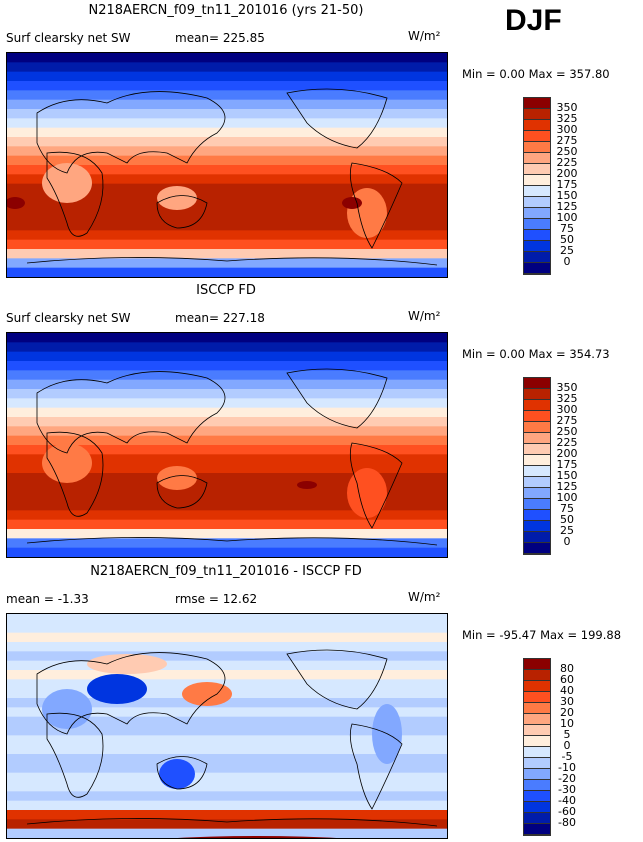 This screenshot has width=643, height=842. I want to click on panel-title: N218AERCN_f09_tn11_201016 (yrs 21-50), so click(226, 10).